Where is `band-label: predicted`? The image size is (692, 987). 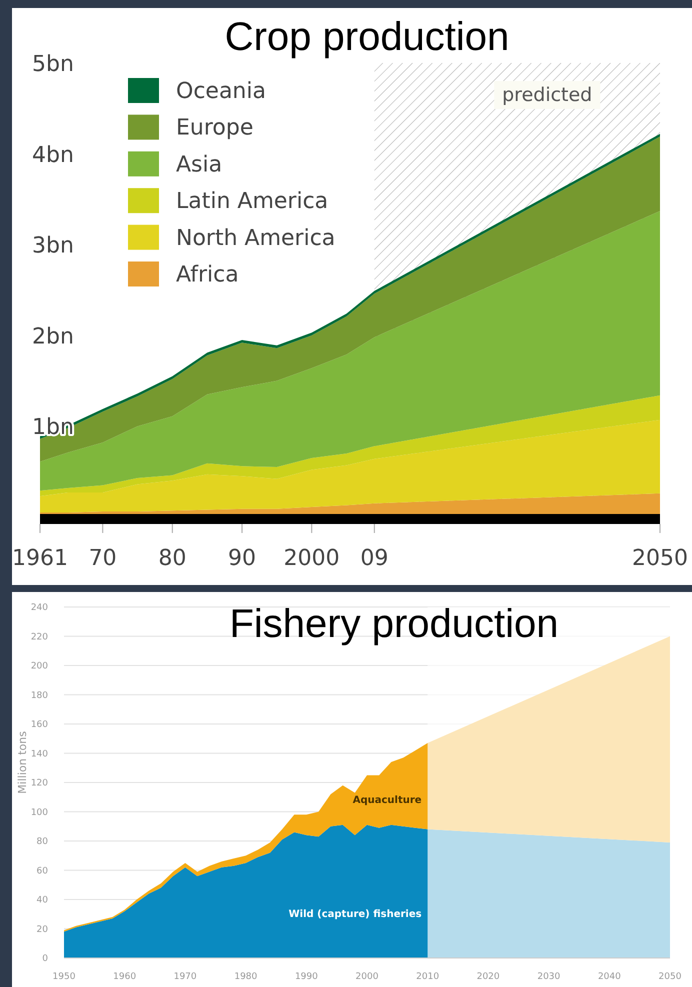 band-label: predicted is located at coordinates (547, 95).